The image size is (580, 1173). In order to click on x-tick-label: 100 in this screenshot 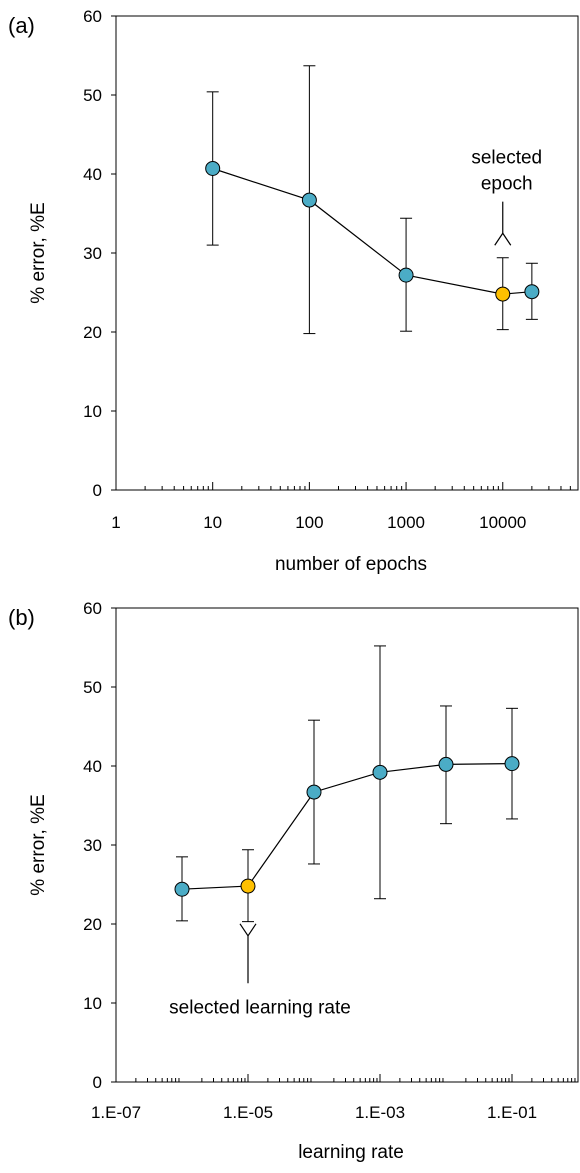, I will do `click(309, 522)`.